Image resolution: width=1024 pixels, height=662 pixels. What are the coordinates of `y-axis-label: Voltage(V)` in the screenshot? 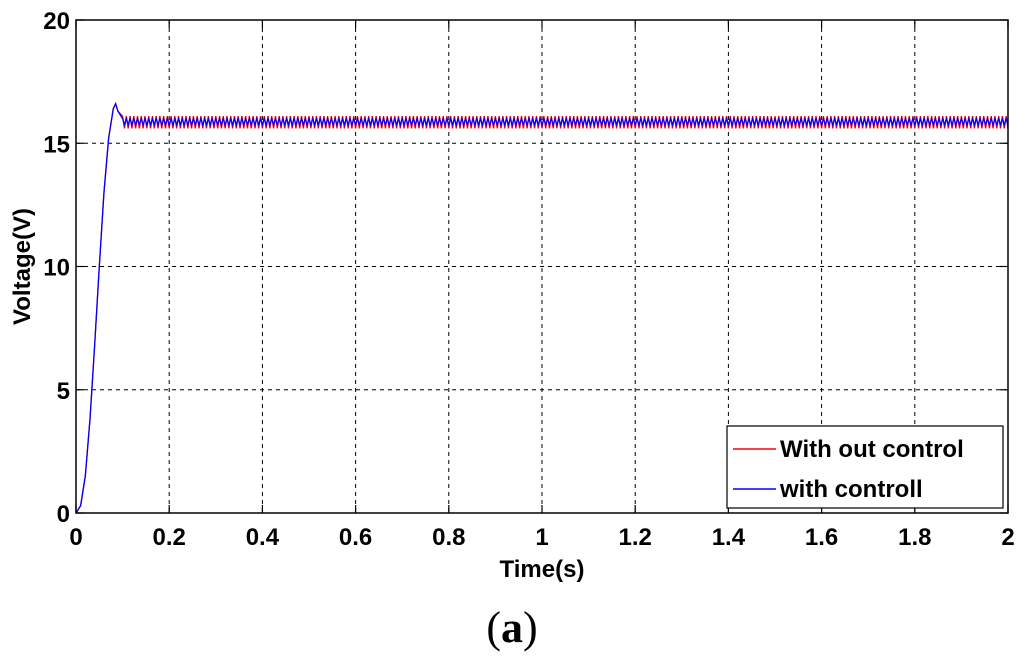 It's located at (22, 266).